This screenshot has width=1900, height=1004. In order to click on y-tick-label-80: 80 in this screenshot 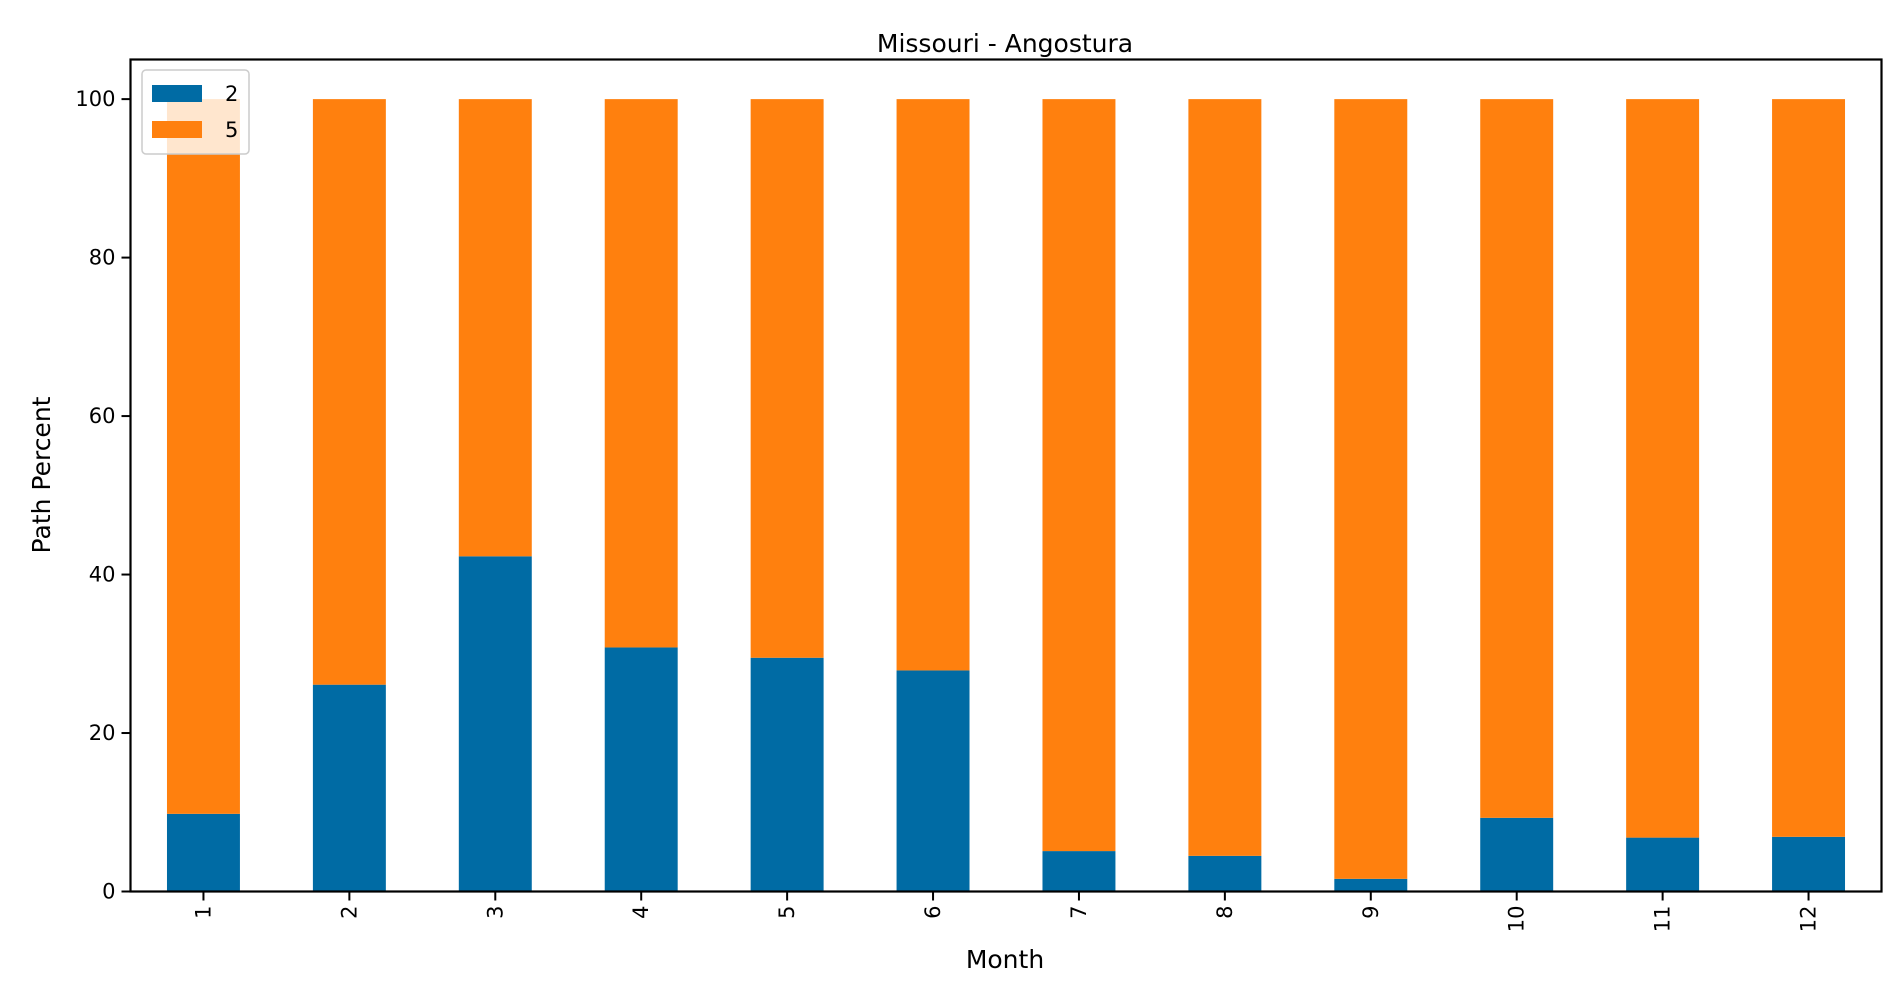, I will do `click(102, 258)`.